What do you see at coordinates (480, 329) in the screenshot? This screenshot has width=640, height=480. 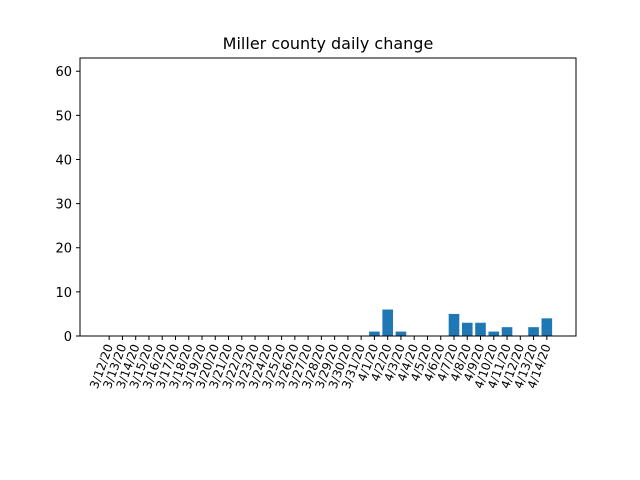 I see `bar-4/9/20` at bounding box center [480, 329].